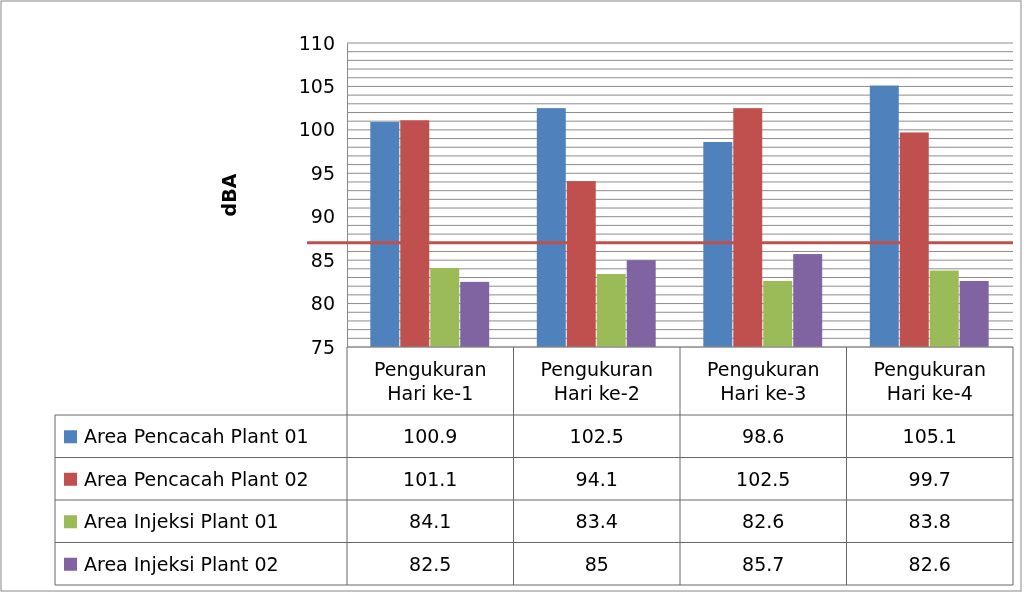 This screenshot has width=1030, height=592. What do you see at coordinates (229, 195) in the screenshot?
I see `y-axis-title: dBA` at bounding box center [229, 195].